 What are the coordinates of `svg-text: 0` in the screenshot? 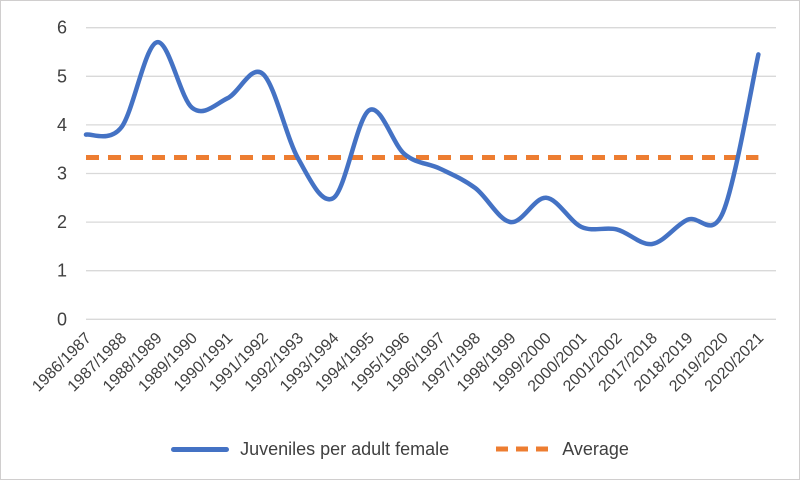 It's located at (62, 319).